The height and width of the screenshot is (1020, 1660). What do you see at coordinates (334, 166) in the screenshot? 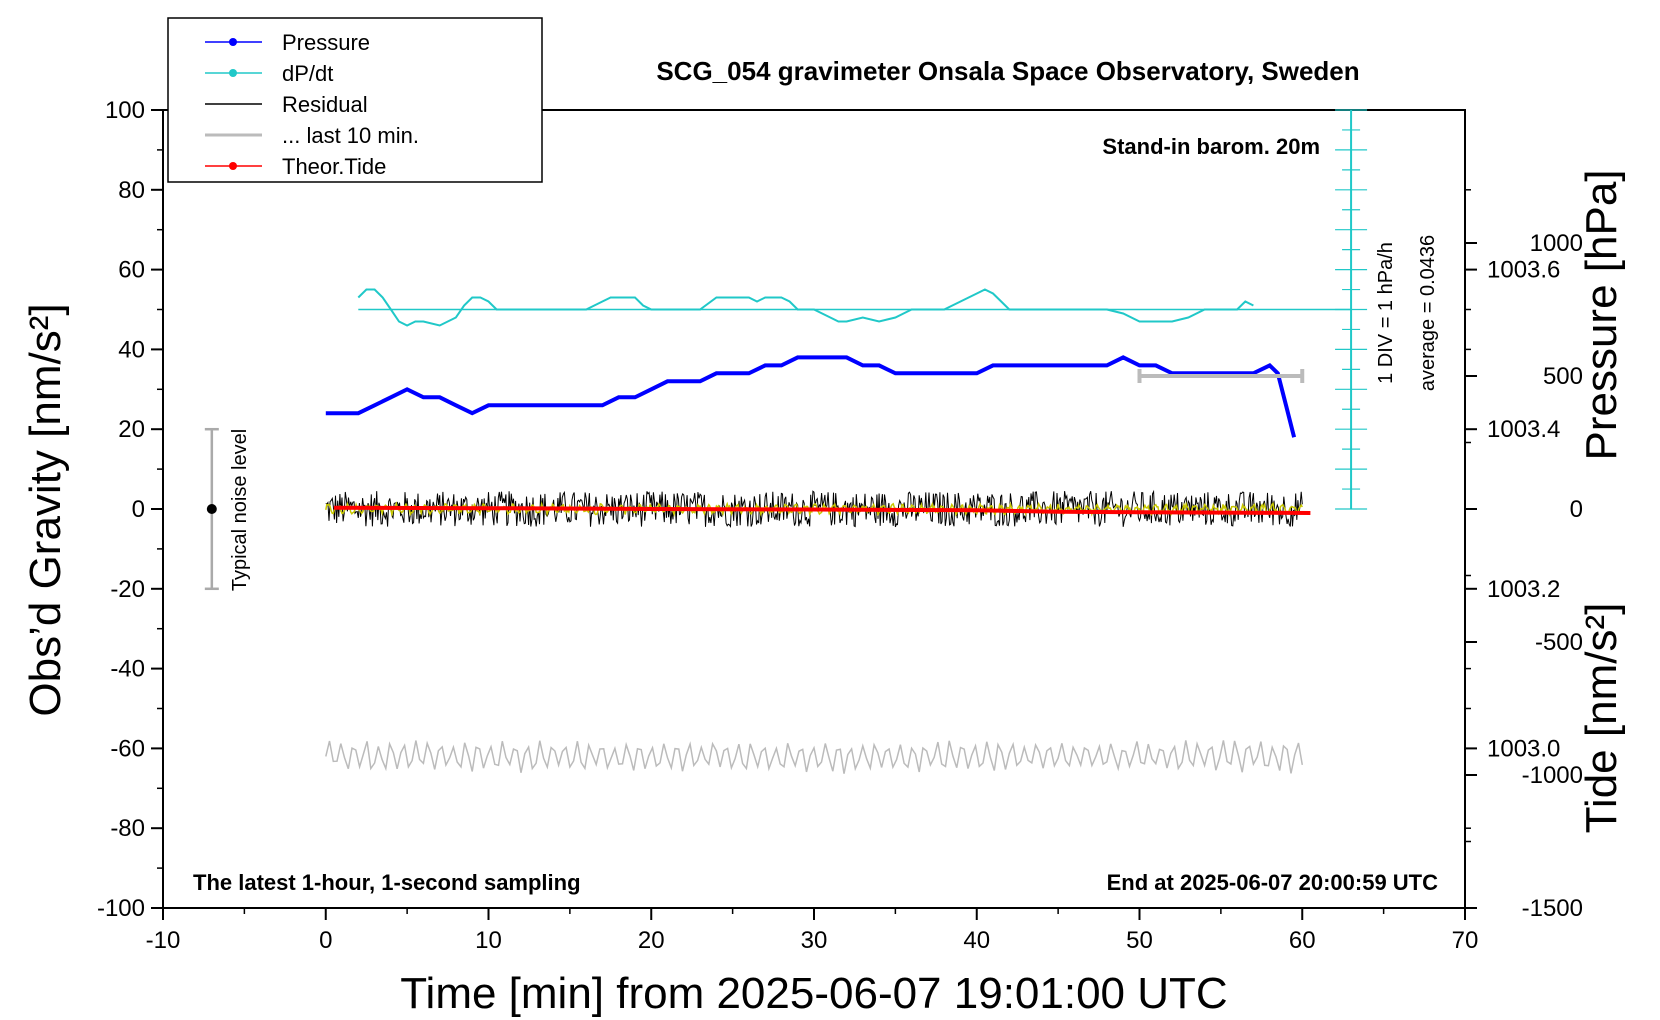
I see `legend-label: Theor.Tide` at bounding box center [334, 166].